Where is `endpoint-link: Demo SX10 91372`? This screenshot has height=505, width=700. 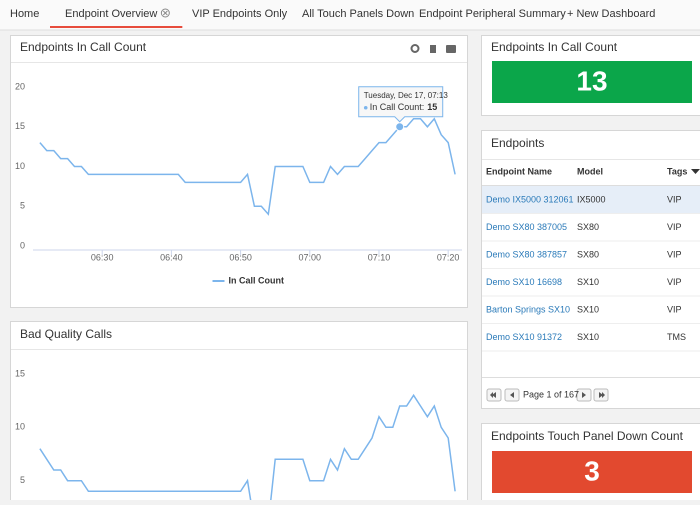
endpoint-link: Demo SX10 91372 is located at coordinates (524, 337).